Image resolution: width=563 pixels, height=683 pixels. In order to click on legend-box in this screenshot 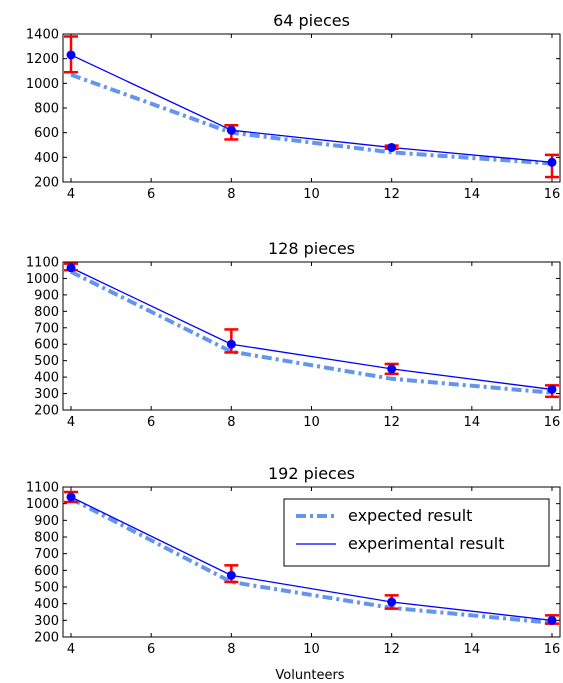, I will do `click(416, 532)`.